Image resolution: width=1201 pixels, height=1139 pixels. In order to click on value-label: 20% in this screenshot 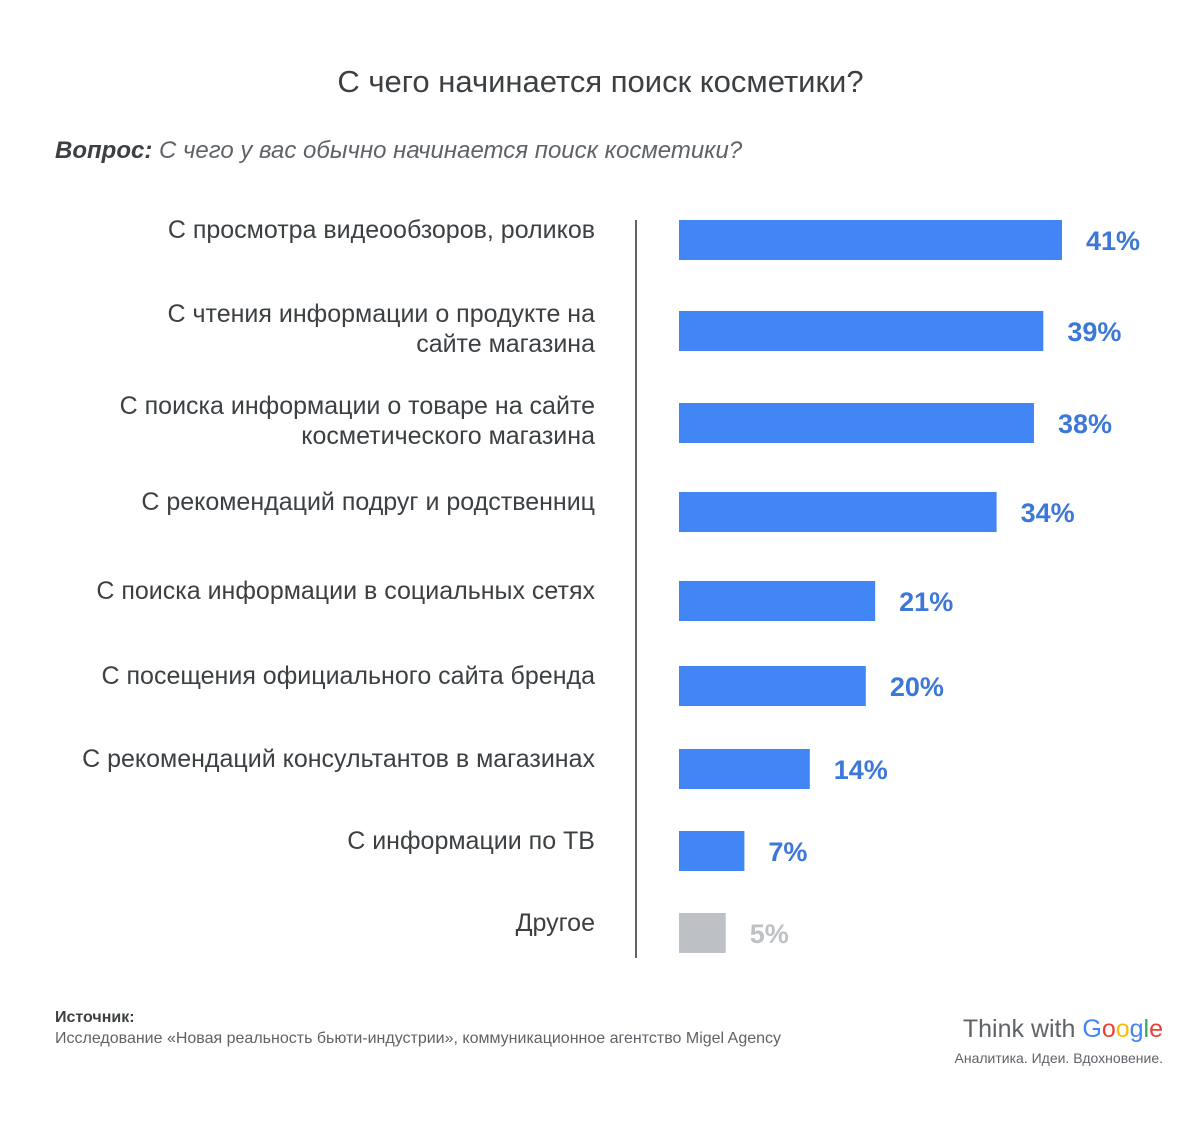, I will do `click(917, 687)`.